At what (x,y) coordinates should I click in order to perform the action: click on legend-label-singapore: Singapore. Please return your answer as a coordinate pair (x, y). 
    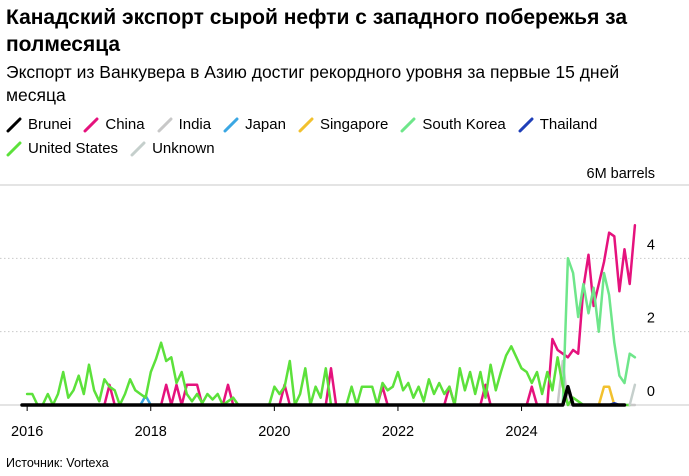
    Looking at the image, I should click on (354, 124).